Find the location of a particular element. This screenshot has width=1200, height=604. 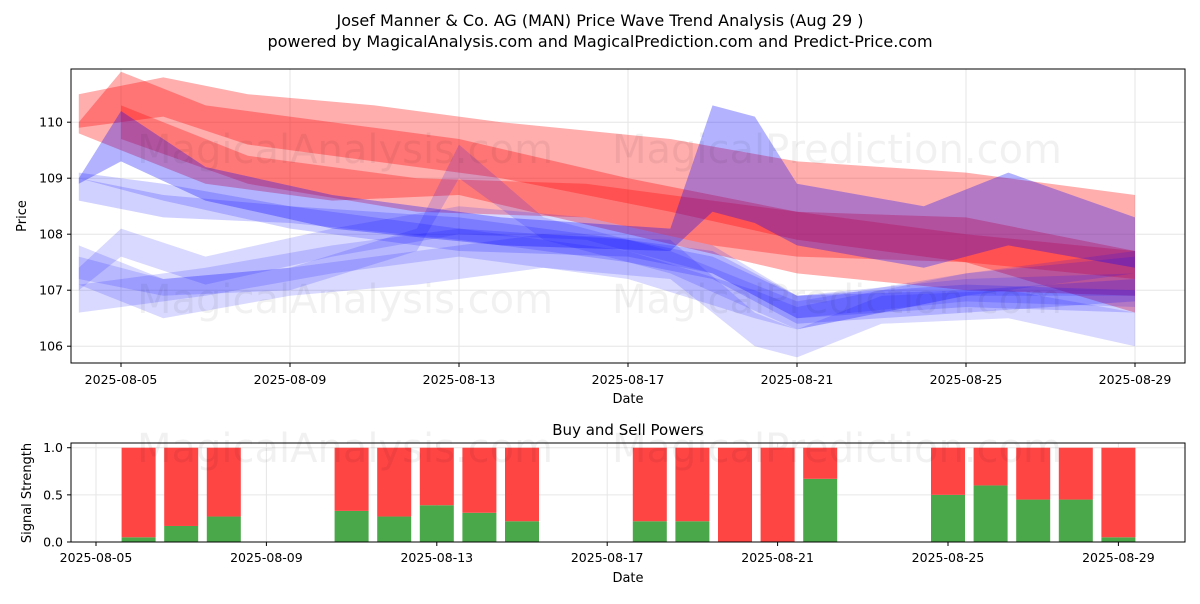

price-x-tick-label: 2025-08-13 is located at coordinates (459, 379).